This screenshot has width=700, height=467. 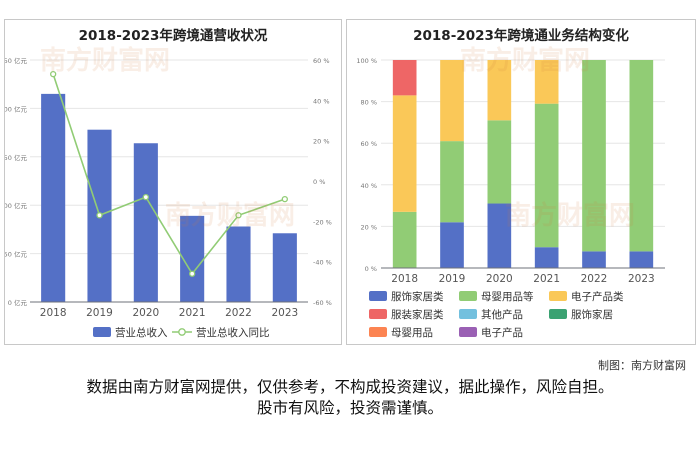 What do you see at coordinates (349, 408) in the screenshot?
I see `disclaimer-line: 股市有风险，投资需谨慎。` at bounding box center [349, 408].